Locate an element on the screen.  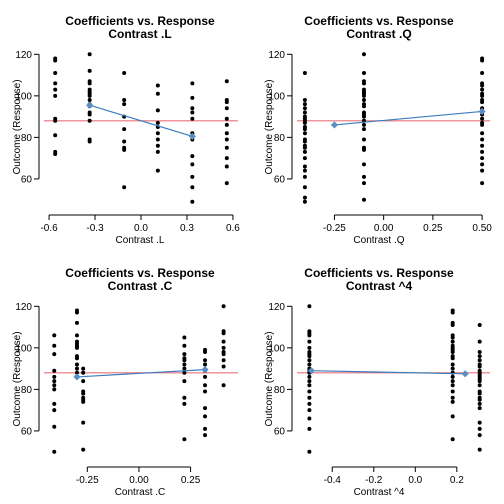
y-tick-label: 60 is located at coordinates (280, 179).